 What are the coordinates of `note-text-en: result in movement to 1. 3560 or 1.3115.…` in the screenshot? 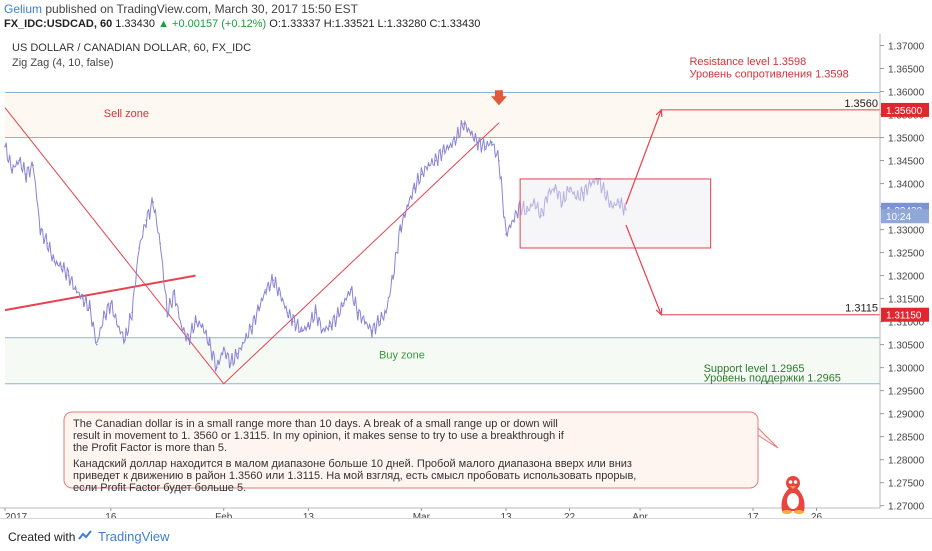 It's located at (319, 436).